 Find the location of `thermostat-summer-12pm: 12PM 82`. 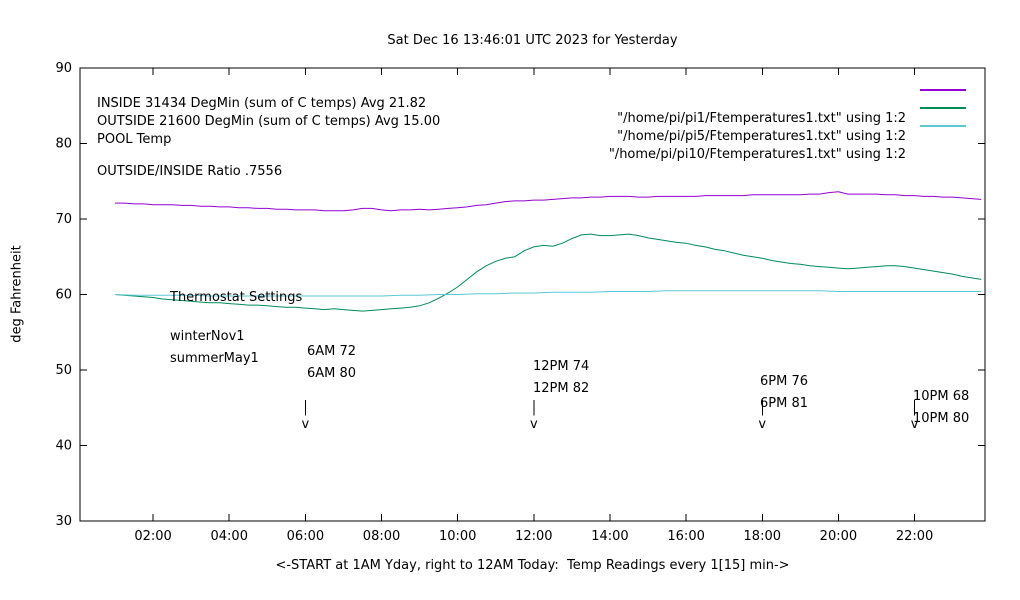

thermostat-summer-12pm: 12PM 82 is located at coordinates (561, 388).